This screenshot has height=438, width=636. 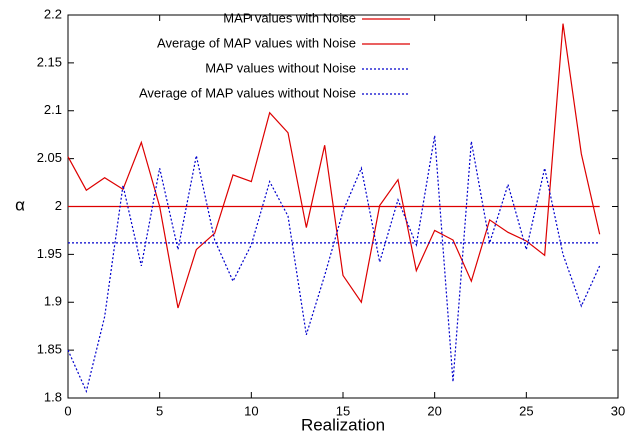 What do you see at coordinates (53, 396) in the screenshot?
I see `y-tick-label: 1.8` at bounding box center [53, 396].